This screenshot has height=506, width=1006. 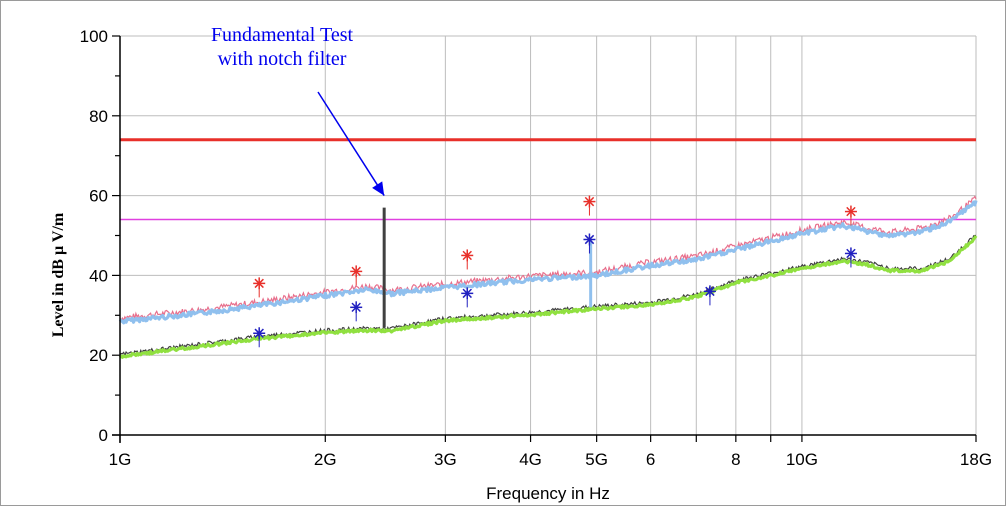 What do you see at coordinates (548, 493) in the screenshot?
I see `x-axis-label: Frequency in Hz` at bounding box center [548, 493].